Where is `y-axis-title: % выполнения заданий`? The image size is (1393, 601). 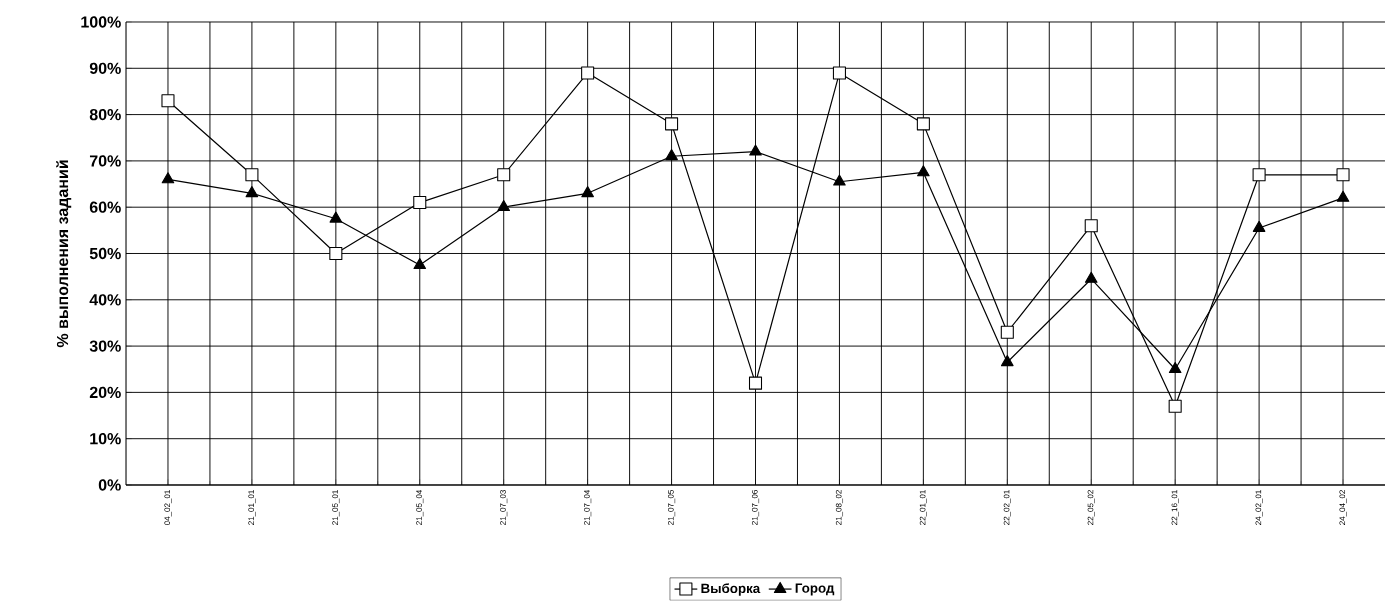 y-axis-title: % выполнения заданий is located at coordinates (64, 254).